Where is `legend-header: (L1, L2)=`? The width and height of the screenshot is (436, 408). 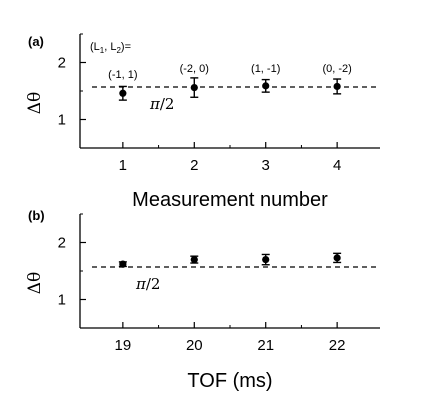 legend-header: (L1, L2)= is located at coordinates (110, 48).